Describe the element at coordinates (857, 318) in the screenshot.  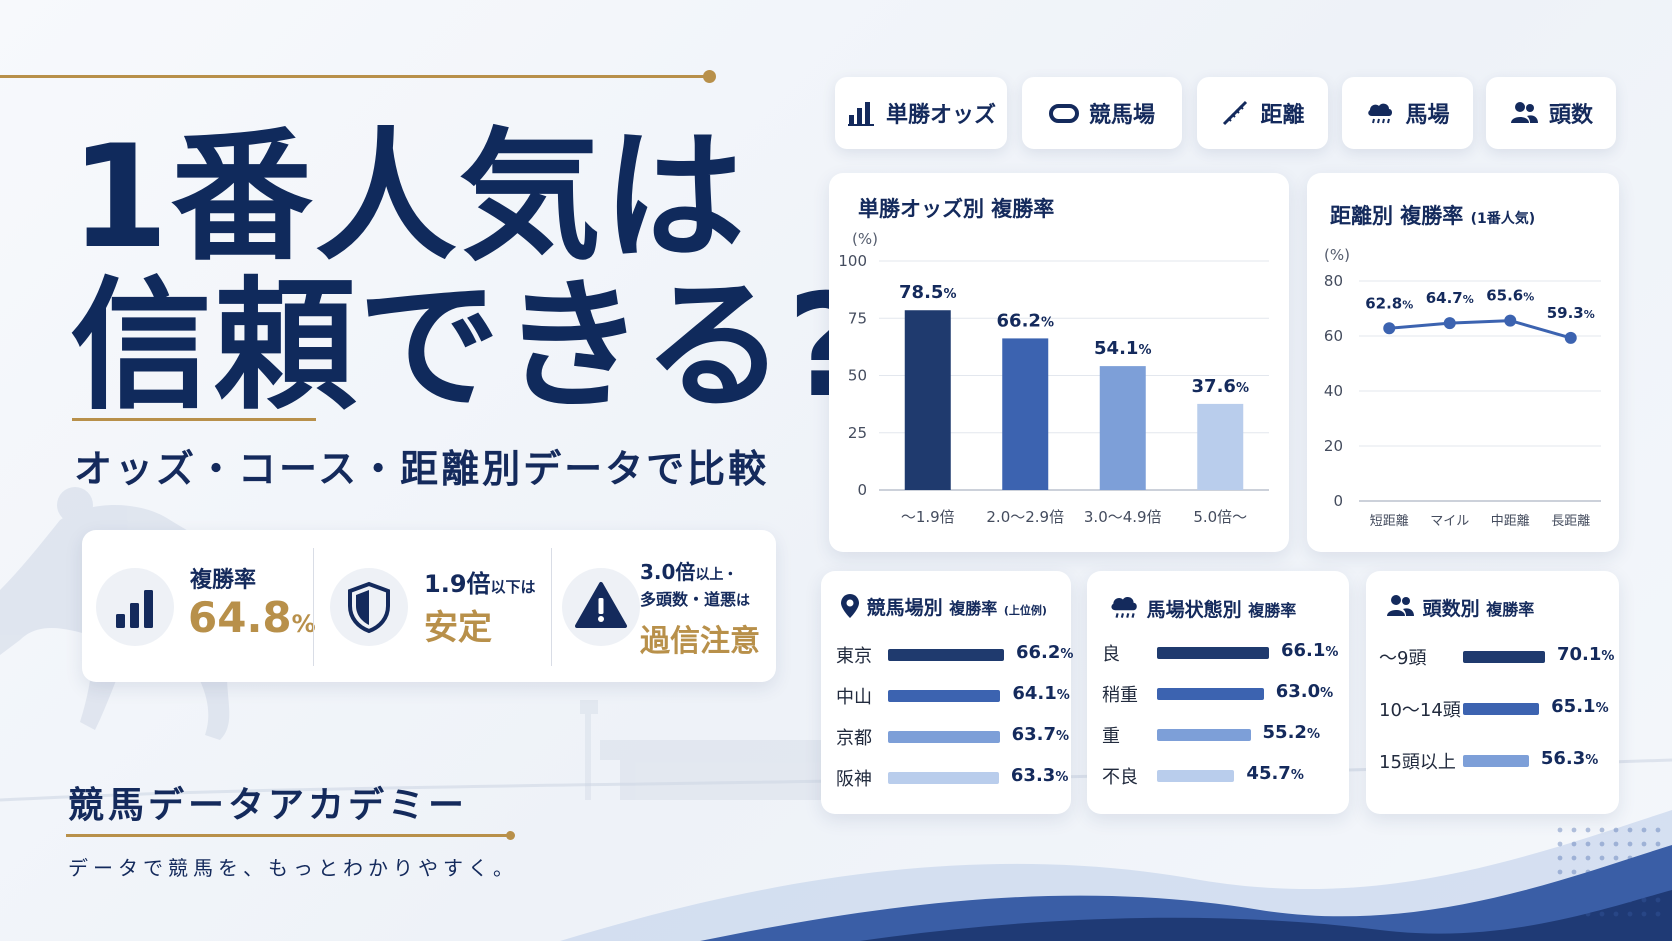
I see `odds-ytick-label: 75` at that location.